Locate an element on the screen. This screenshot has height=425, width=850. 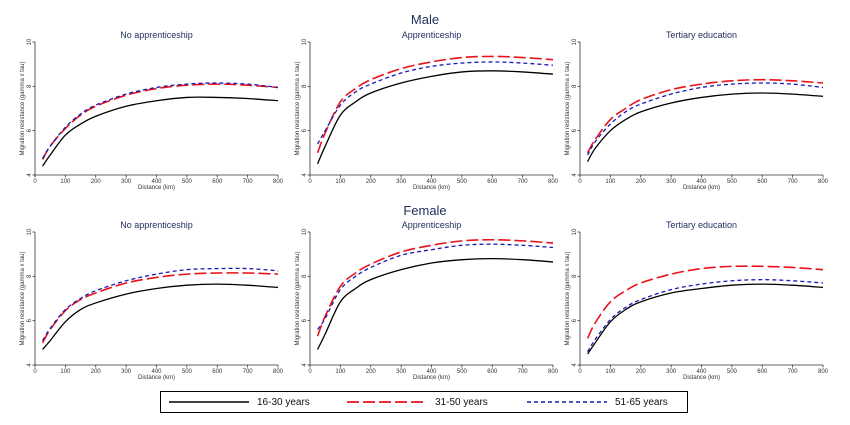
chart-legend: 16-30 years 31-50 years 51-65 years is located at coordinates (424, 402).